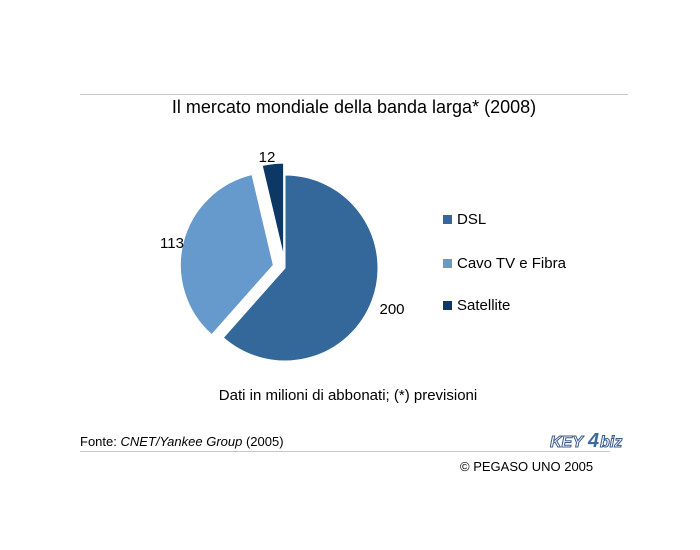 Image resolution: width=700 pixels, height=550 pixels. What do you see at coordinates (263, 441) in the screenshot?
I see `source-year: (2005)` at bounding box center [263, 441].